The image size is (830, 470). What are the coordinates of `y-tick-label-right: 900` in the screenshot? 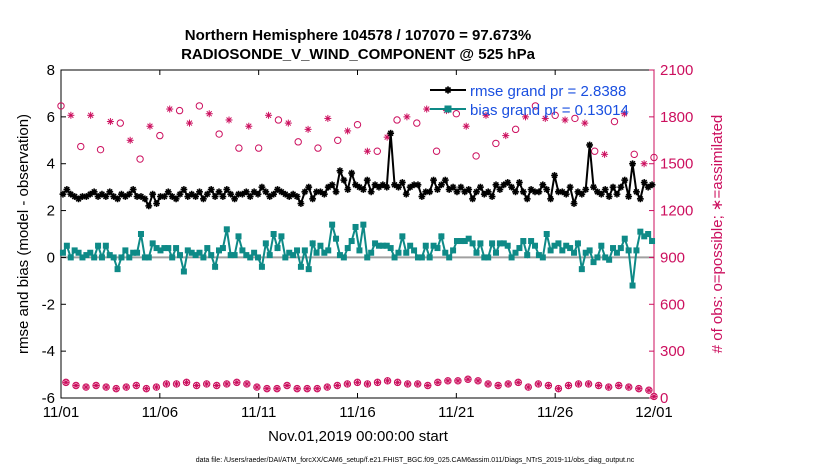 It's located at (672, 257).